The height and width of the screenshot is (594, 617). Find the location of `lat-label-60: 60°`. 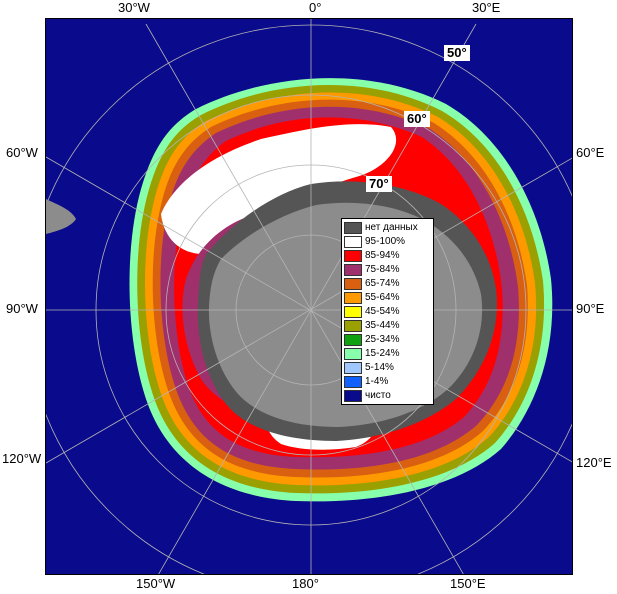

lat-label-60: 60° is located at coordinates (417, 119).